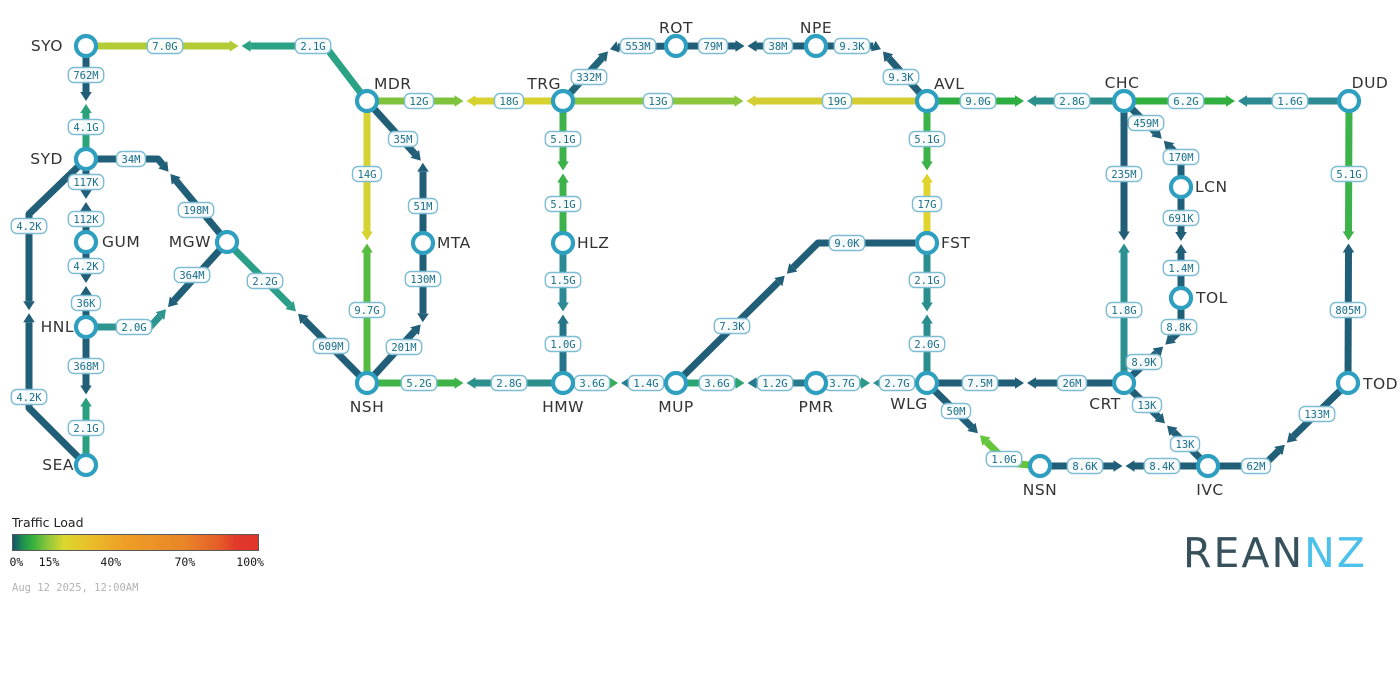 This screenshot has height=700, width=1400. I want to click on link-value-MUP-PMR: 3.6G, so click(717, 383).